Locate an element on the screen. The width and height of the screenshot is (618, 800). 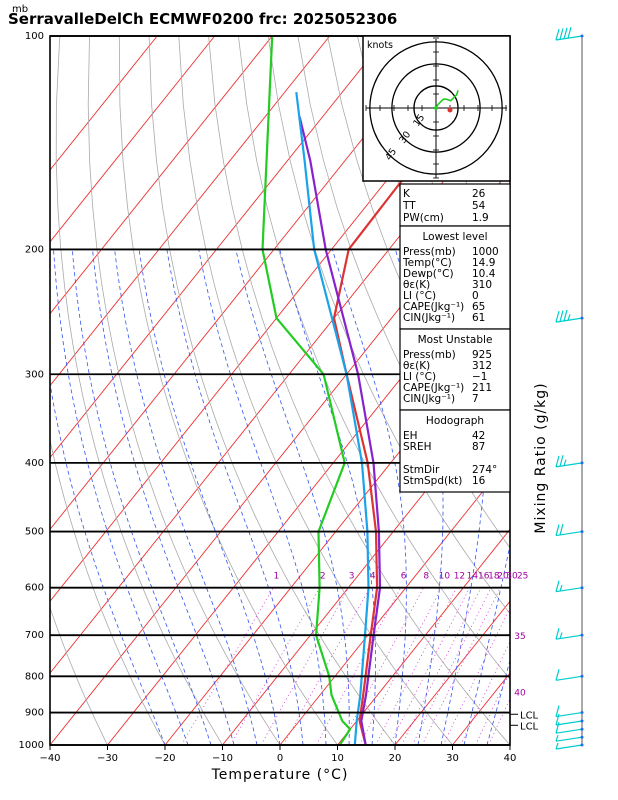
pressure-tick-label: 1000 is located at coordinates (31, 745).